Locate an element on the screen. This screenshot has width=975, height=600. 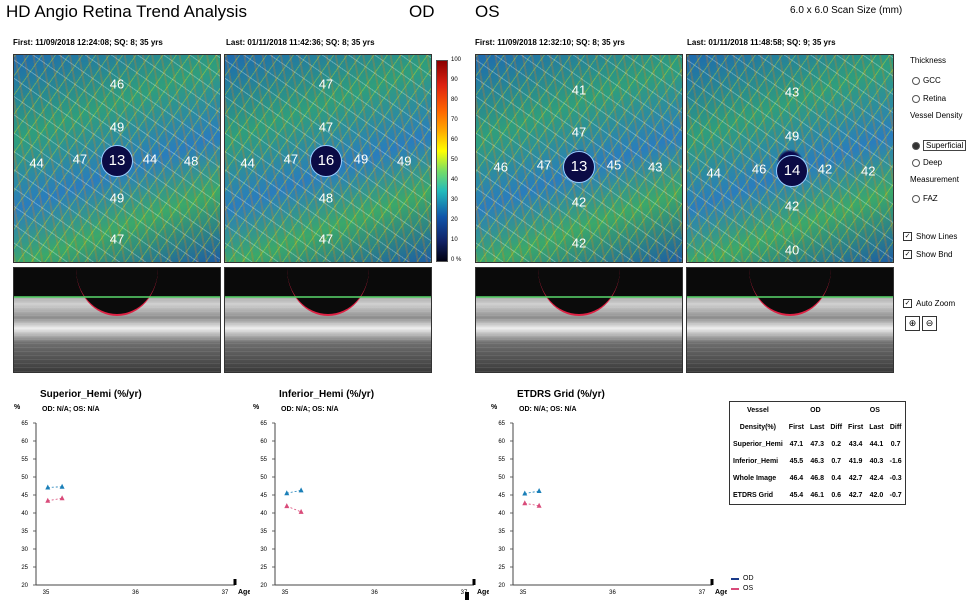
color-scale-tick: 20 is located at coordinates (454, 220).